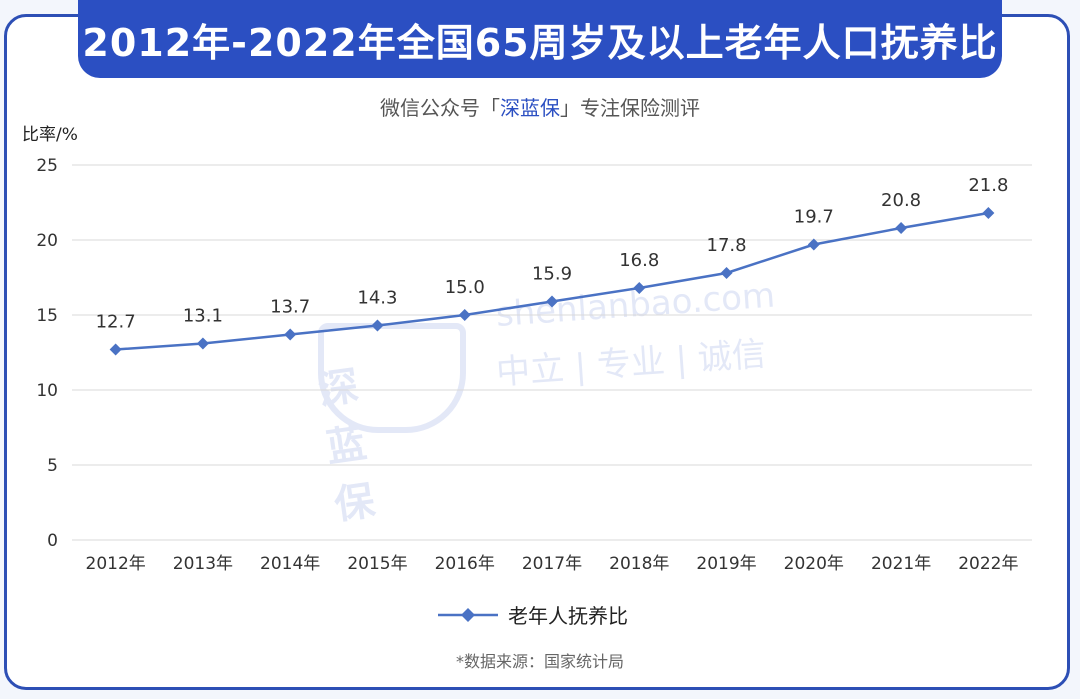 The image size is (1080, 699). What do you see at coordinates (568, 616) in the screenshot?
I see `legend-label: 老年人抚养比` at bounding box center [568, 616].